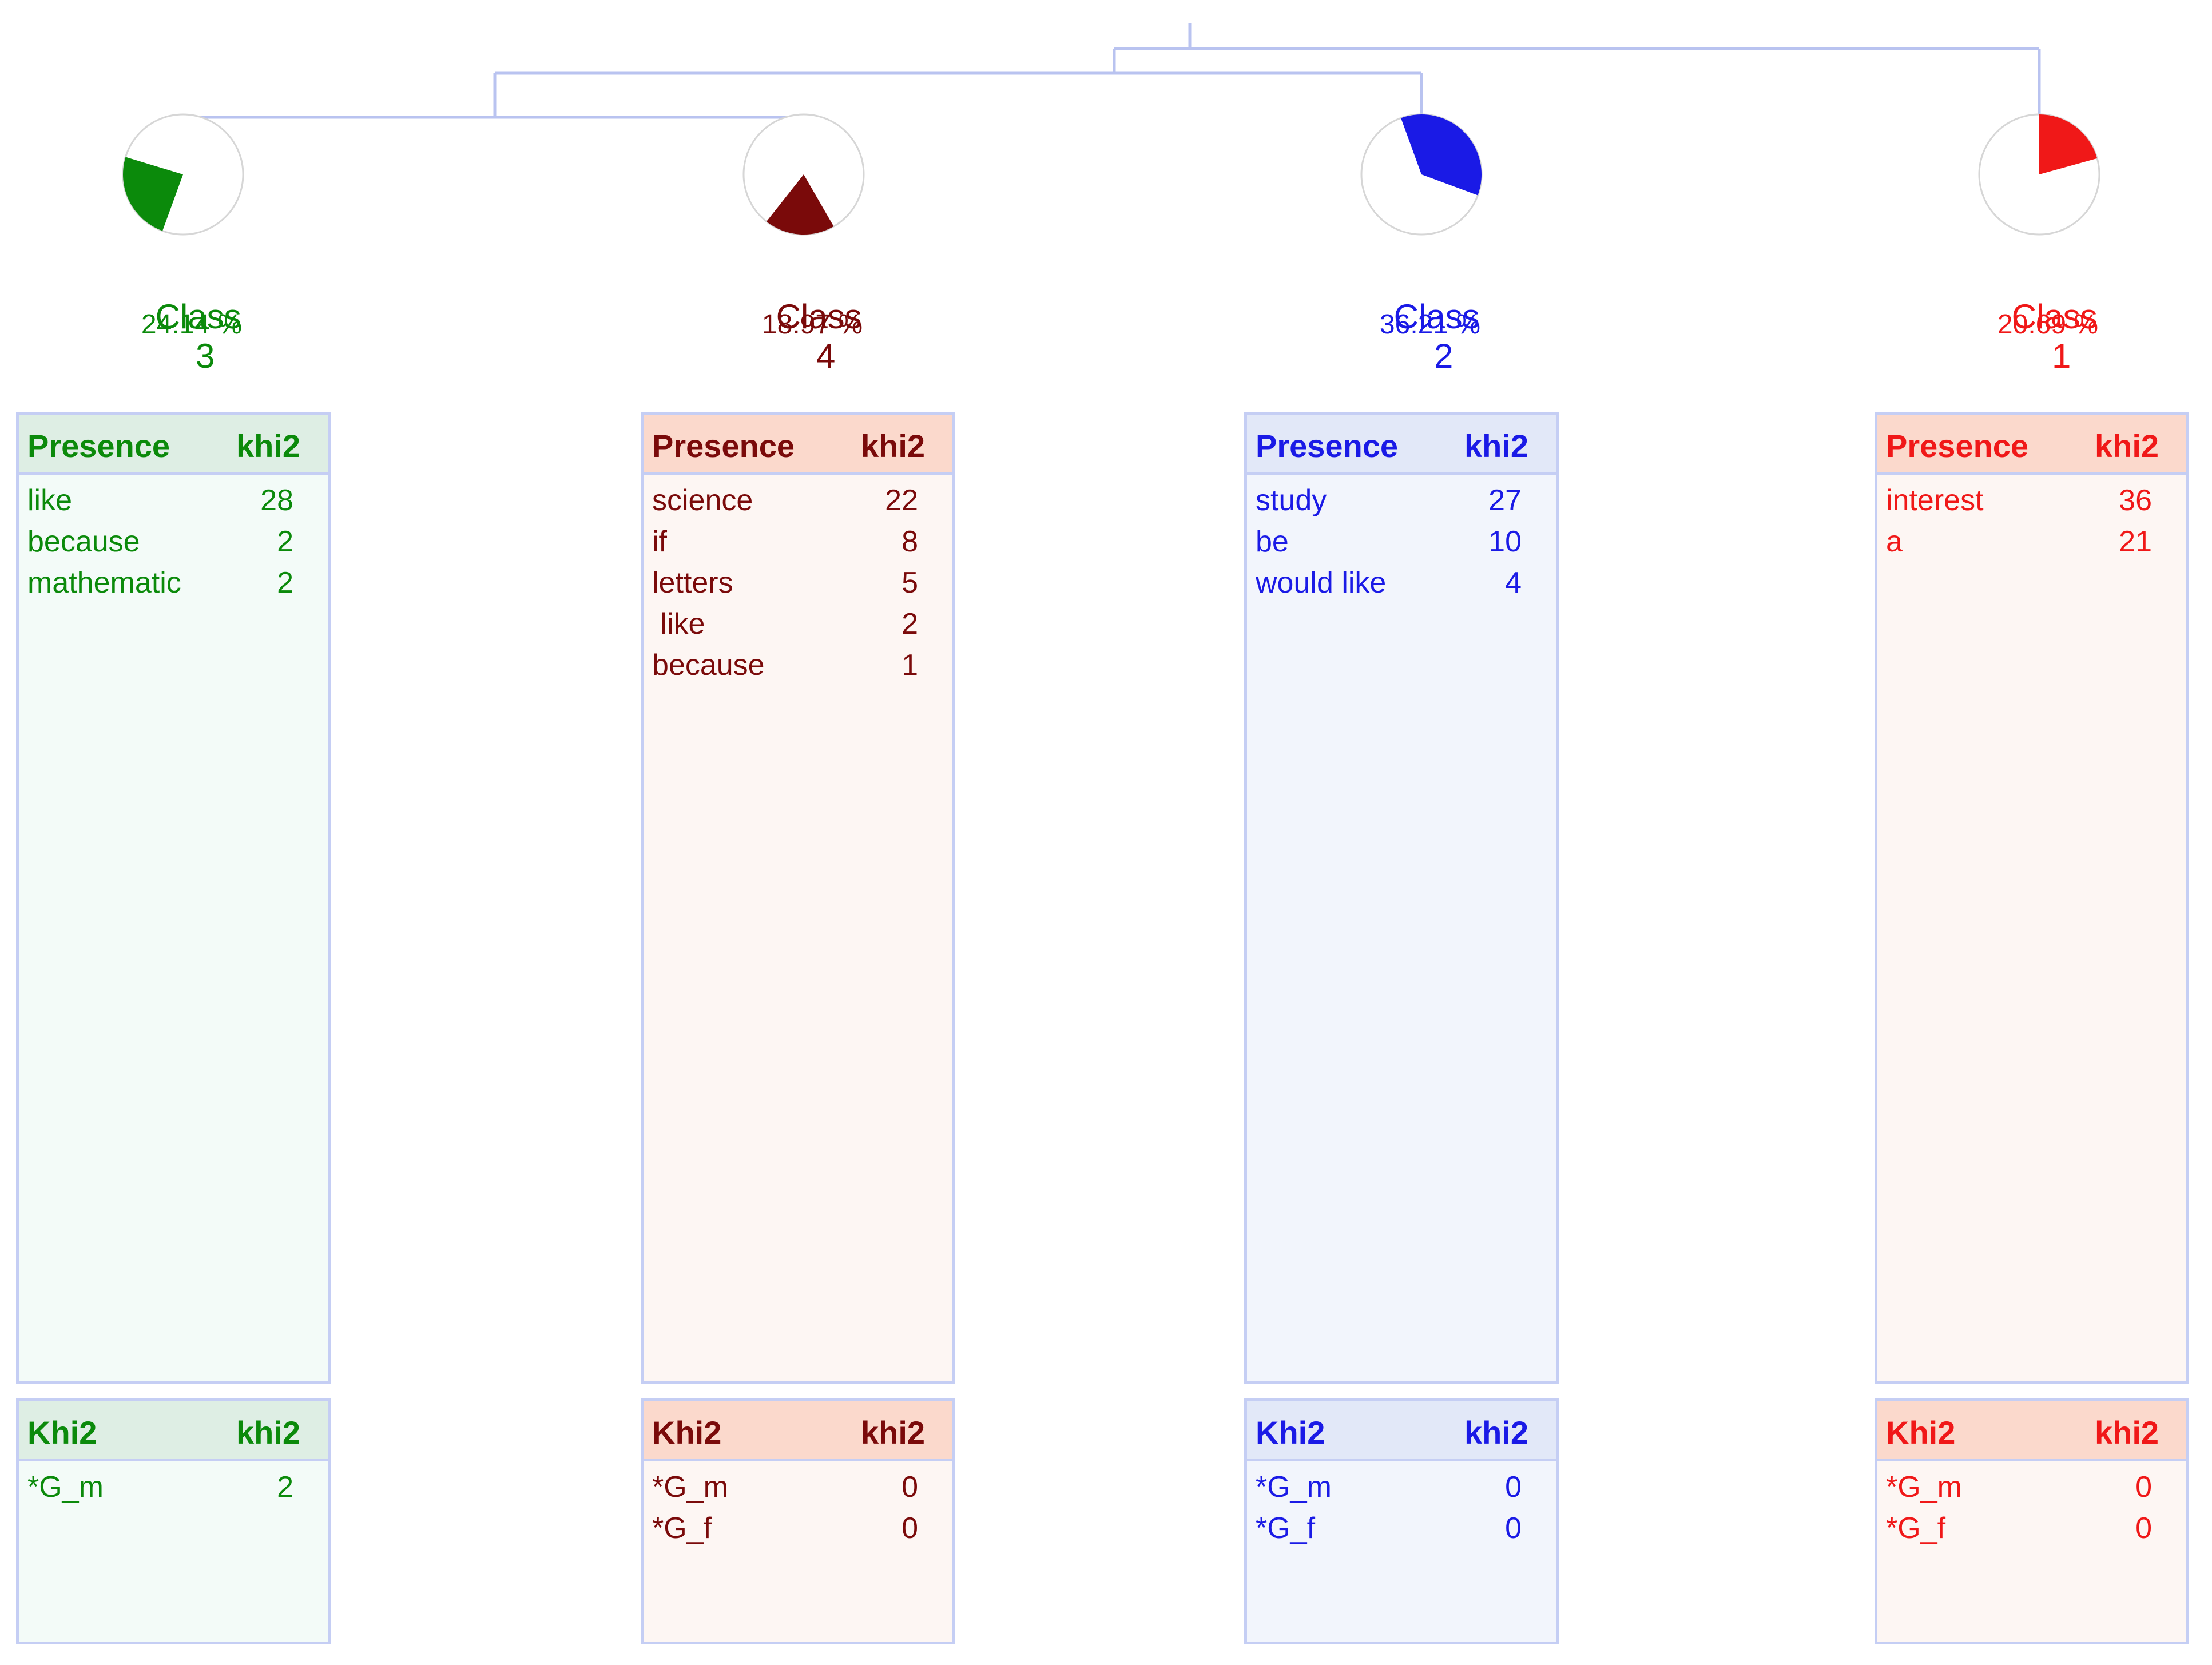 The height and width of the screenshot is (1665, 2212). Describe the element at coordinates (801, 545) in the screenshot. I see `list-item: if 8` at that location.